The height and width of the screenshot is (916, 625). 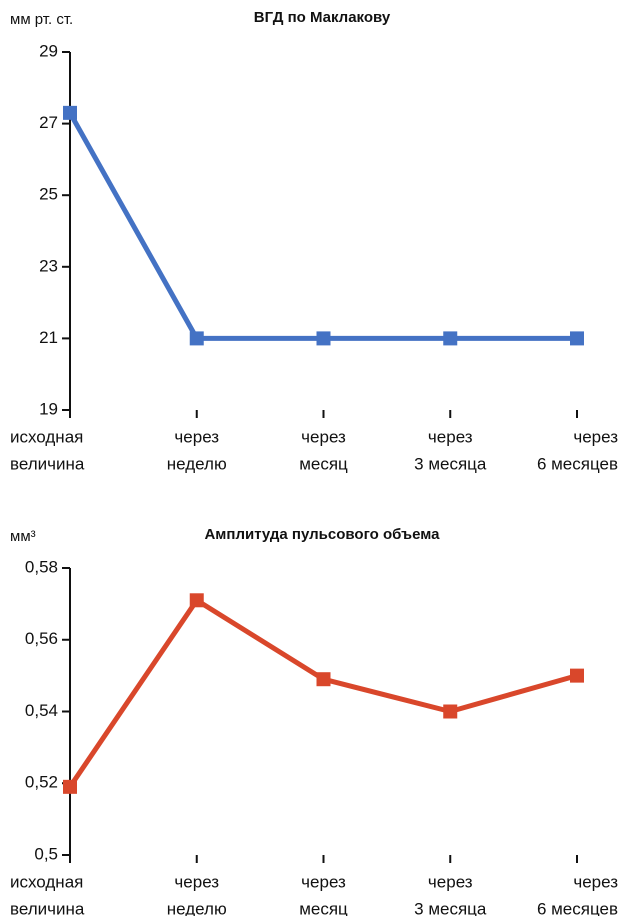 What do you see at coordinates (41, 782) in the screenshot?
I see `y-tick-label: 0,52` at bounding box center [41, 782].